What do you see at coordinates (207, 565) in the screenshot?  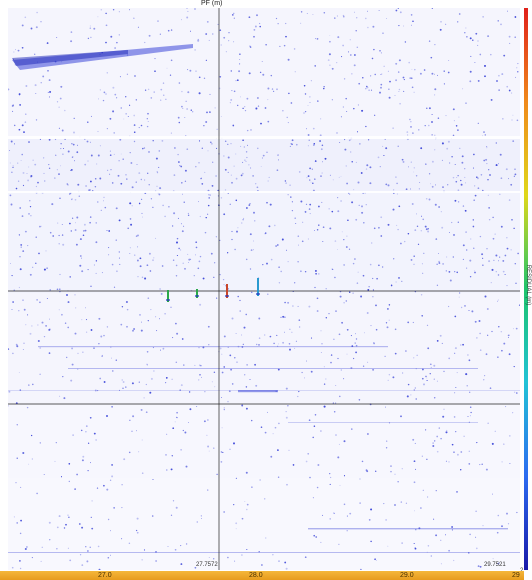 I see `cursor-readout-left: 27.7572` at bounding box center [207, 565].